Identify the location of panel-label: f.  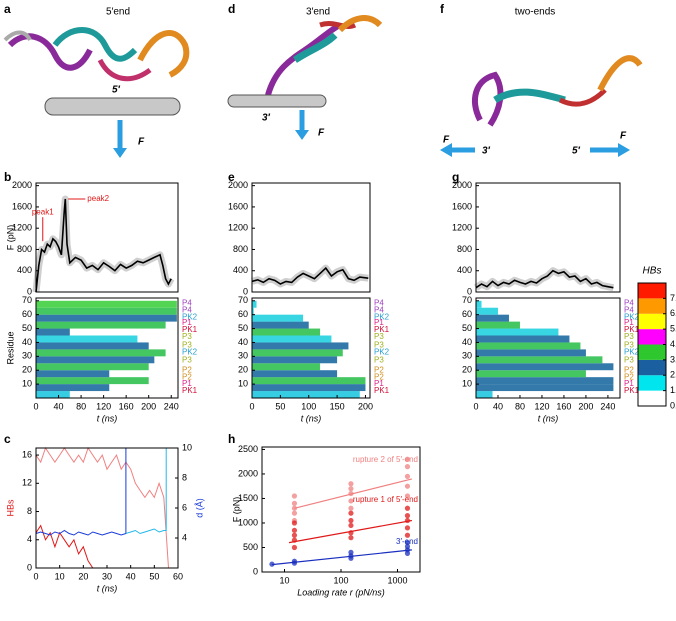
(442, 9).